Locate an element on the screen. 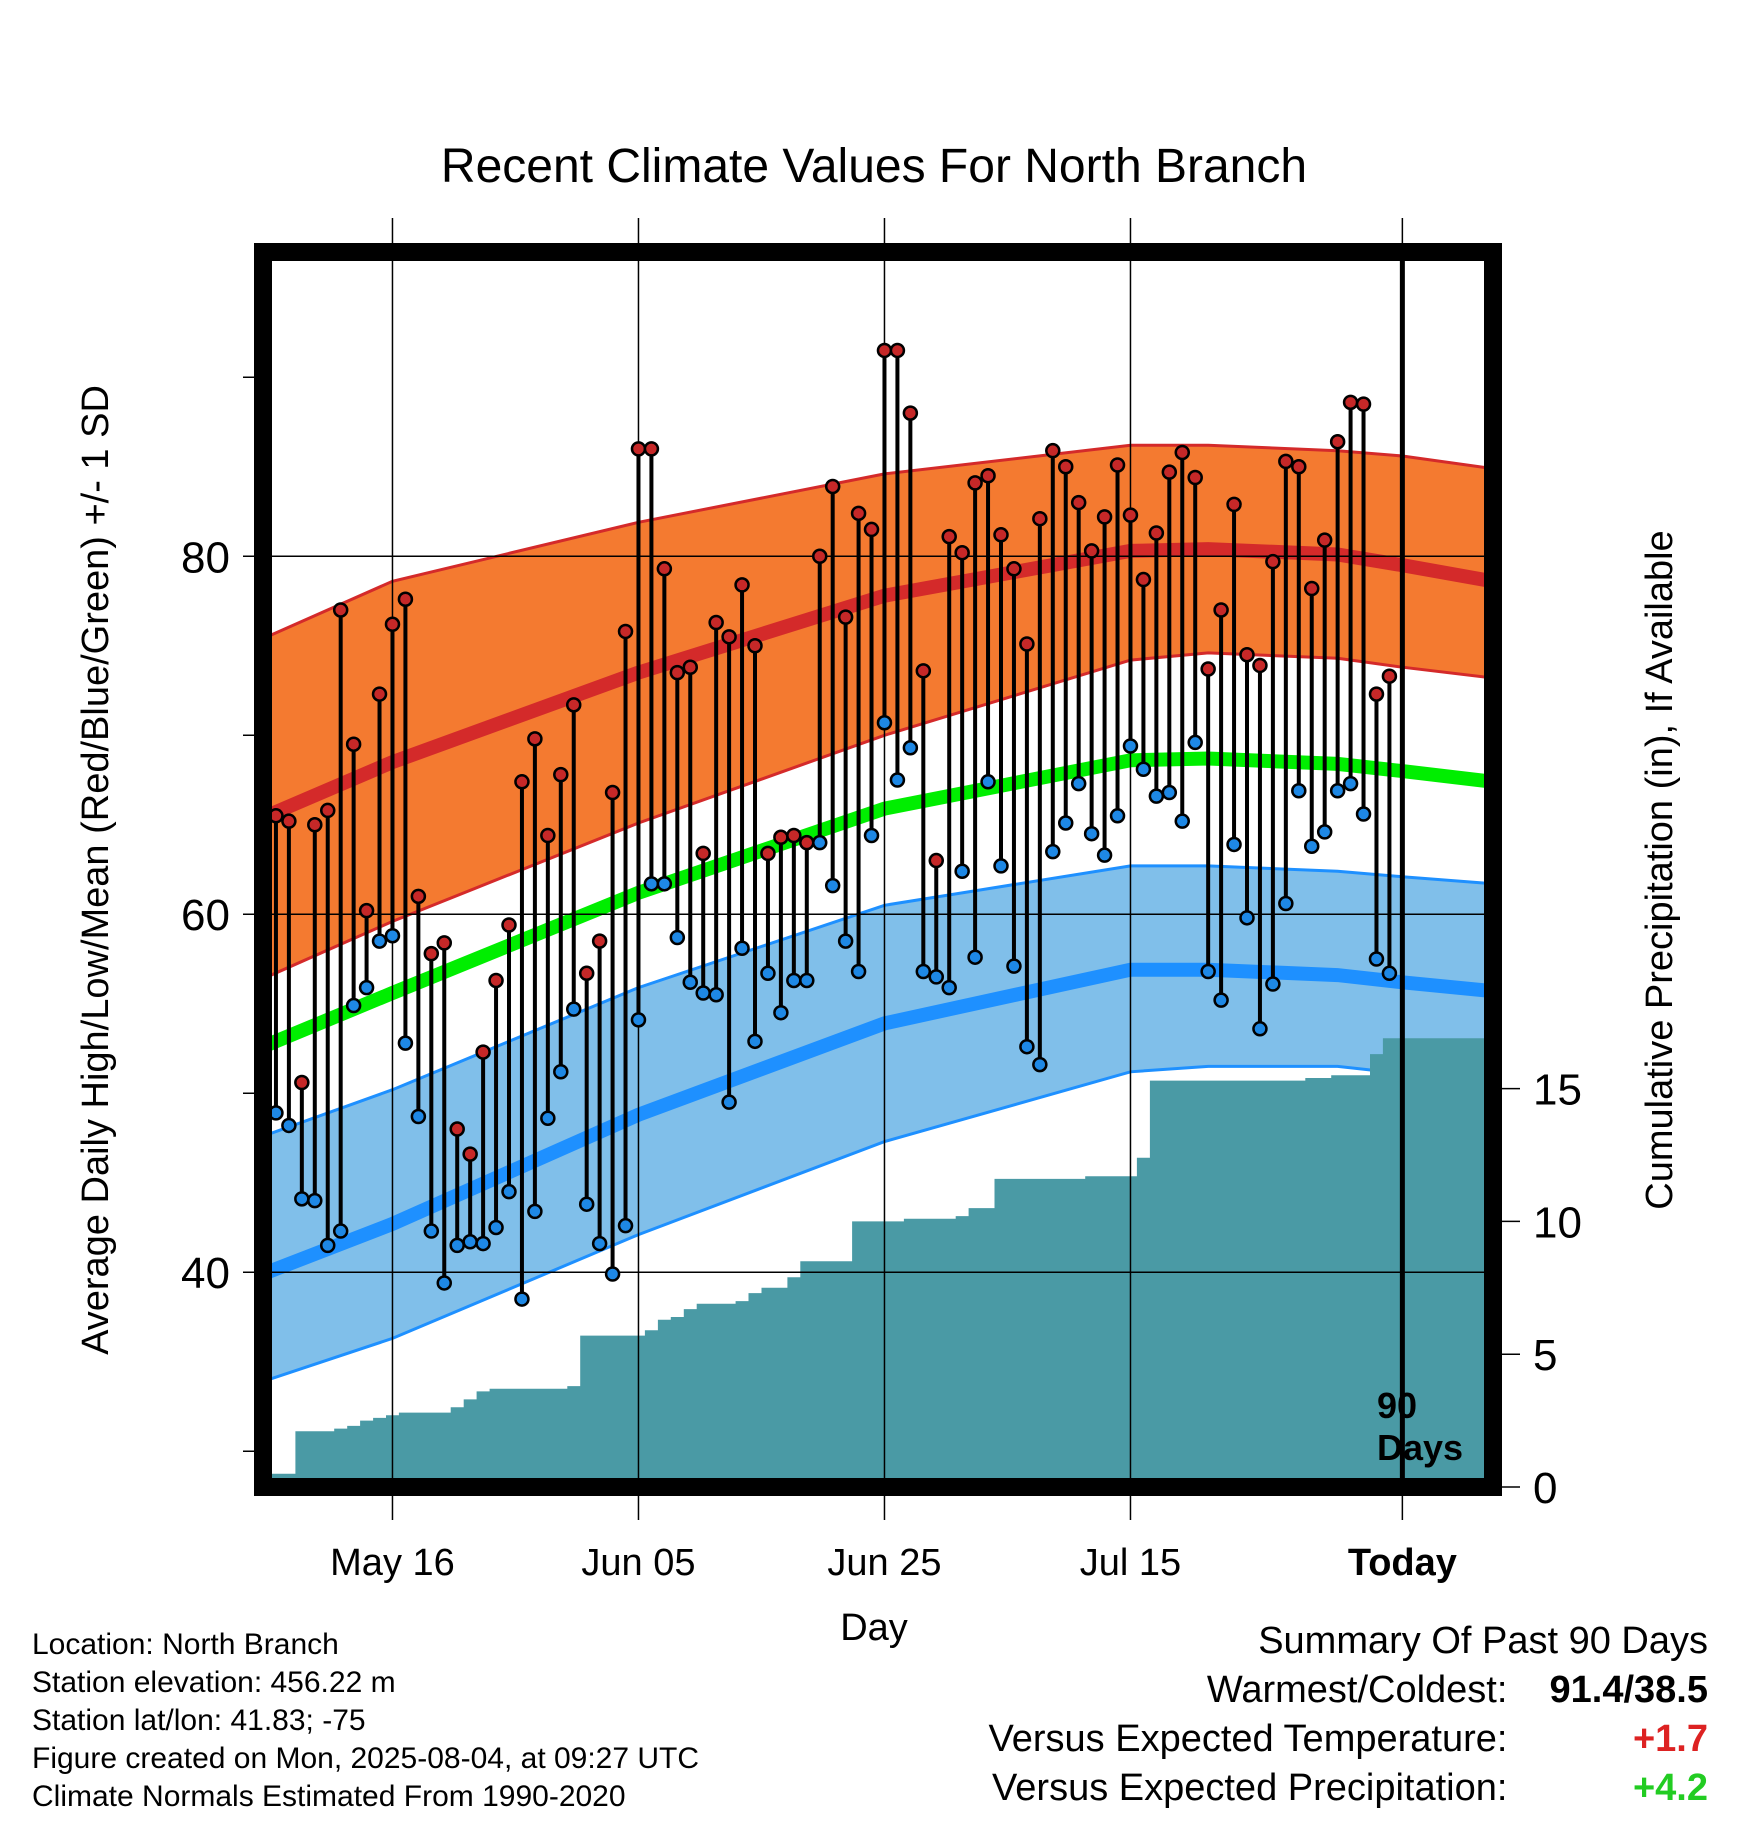  y-tick-label: 60 is located at coordinates (205, 915).